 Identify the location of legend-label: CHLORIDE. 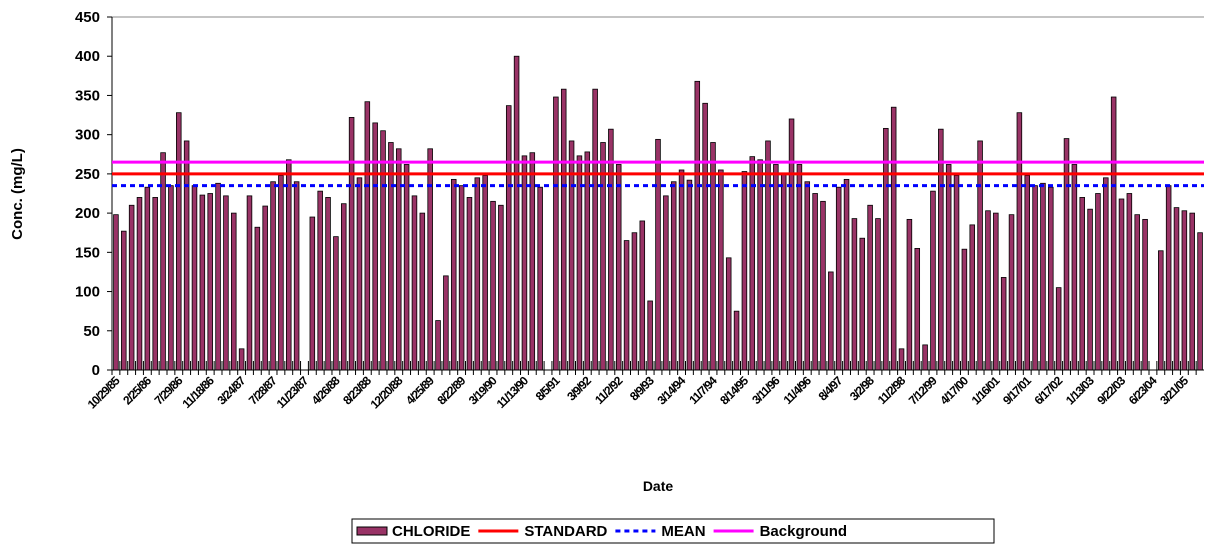
(431, 531).